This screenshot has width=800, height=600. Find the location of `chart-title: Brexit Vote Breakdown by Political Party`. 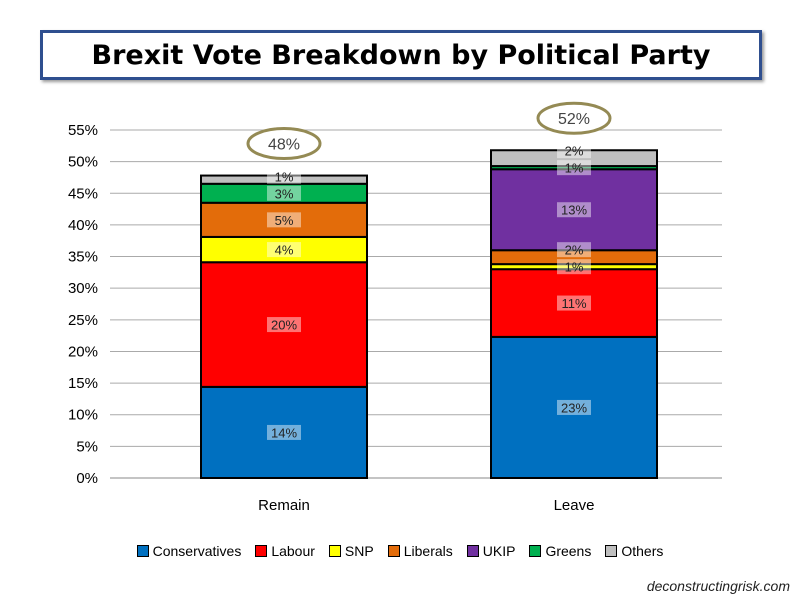

chart-title: Brexit Vote Breakdown by Political Party is located at coordinates (401, 55).